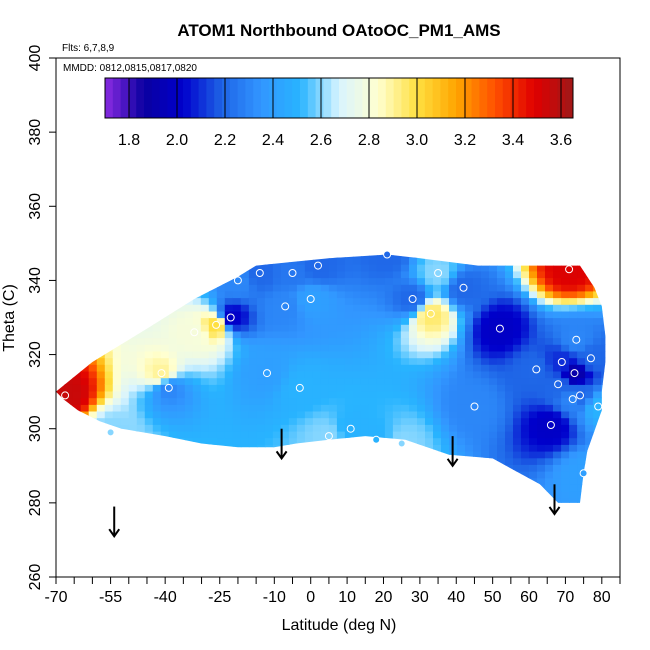 The height and width of the screenshot is (650, 650). I want to click on x-tick-label-9: 40, so click(456, 597).